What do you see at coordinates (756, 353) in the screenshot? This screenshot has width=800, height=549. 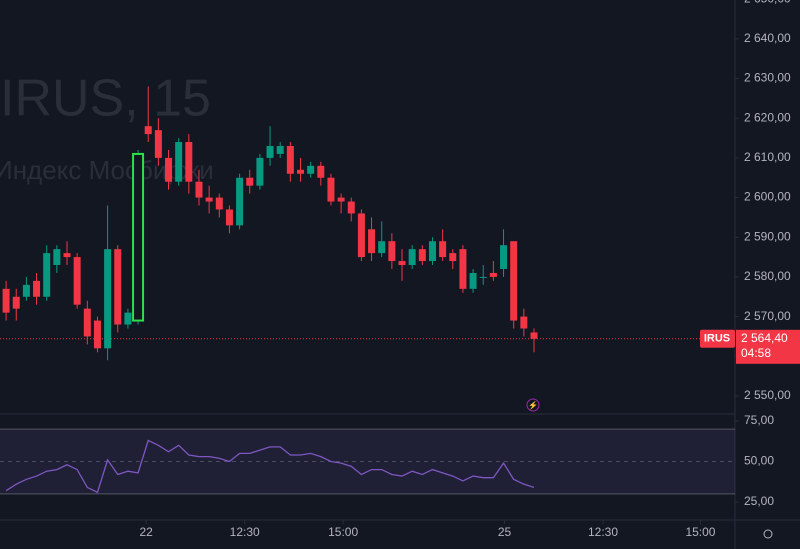 I see `countdown-label: 04:58` at bounding box center [756, 353].